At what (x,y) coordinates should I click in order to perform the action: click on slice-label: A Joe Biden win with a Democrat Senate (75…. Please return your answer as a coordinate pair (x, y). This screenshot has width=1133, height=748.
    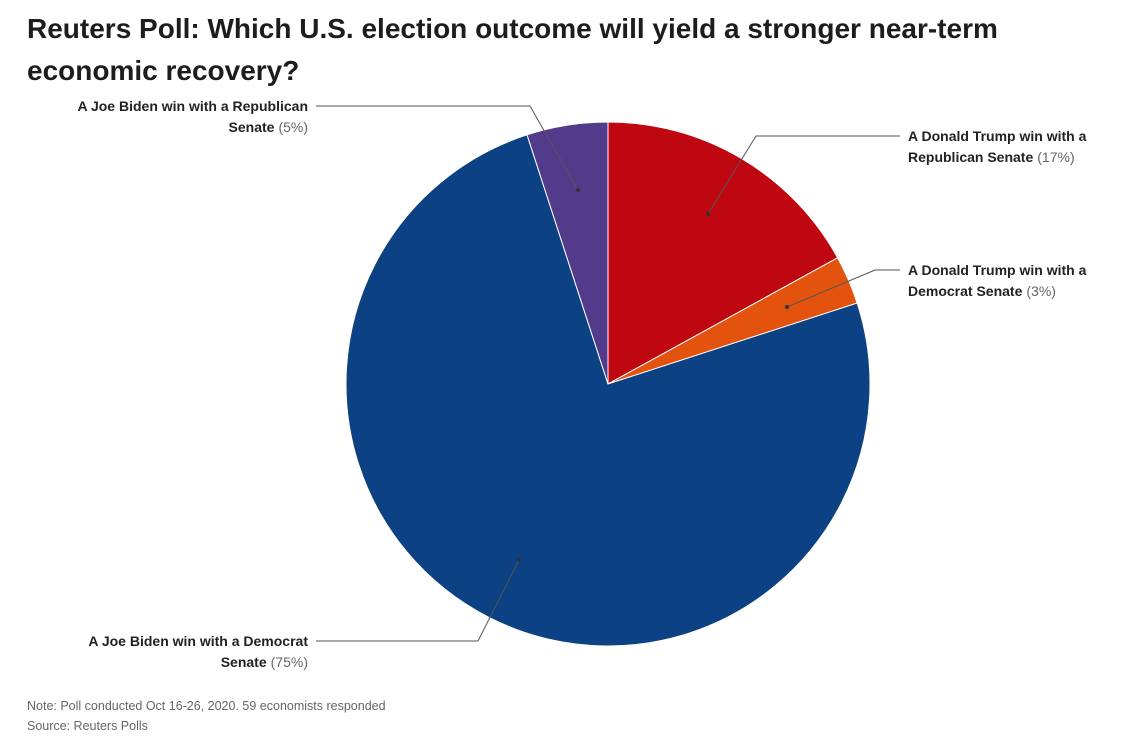
    Looking at the image, I should click on (198, 651).